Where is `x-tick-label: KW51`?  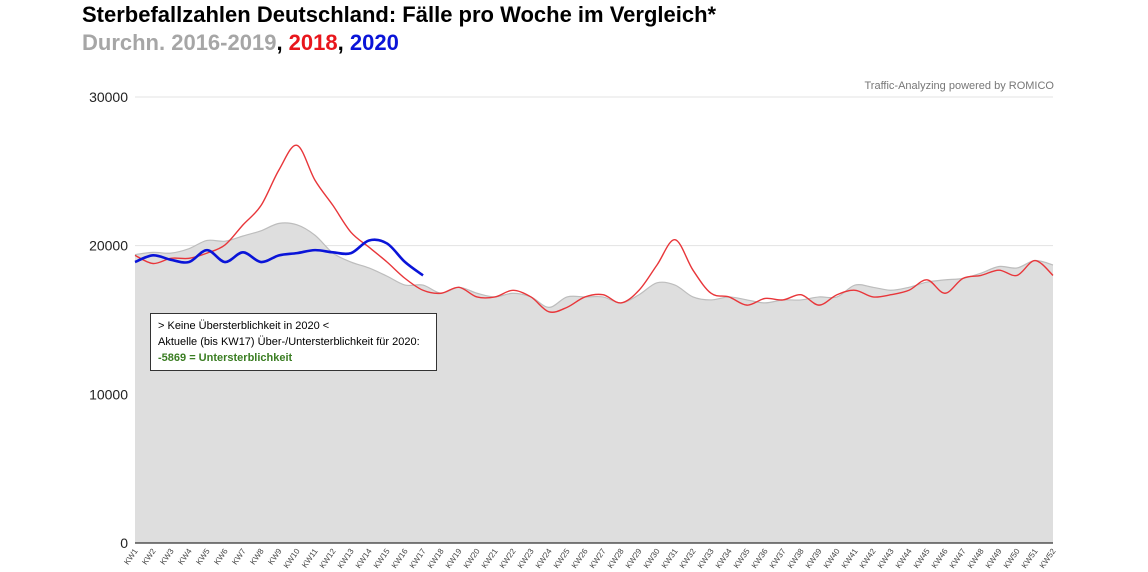 x-tick-label: KW51 is located at coordinates (1030, 558).